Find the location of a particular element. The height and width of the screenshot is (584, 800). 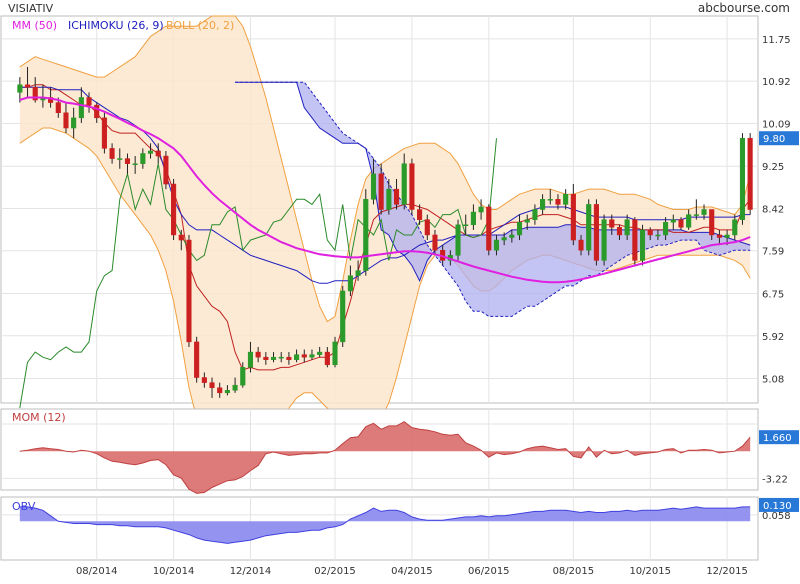

main-last-value: 9.80 is located at coordinates (774, 139).